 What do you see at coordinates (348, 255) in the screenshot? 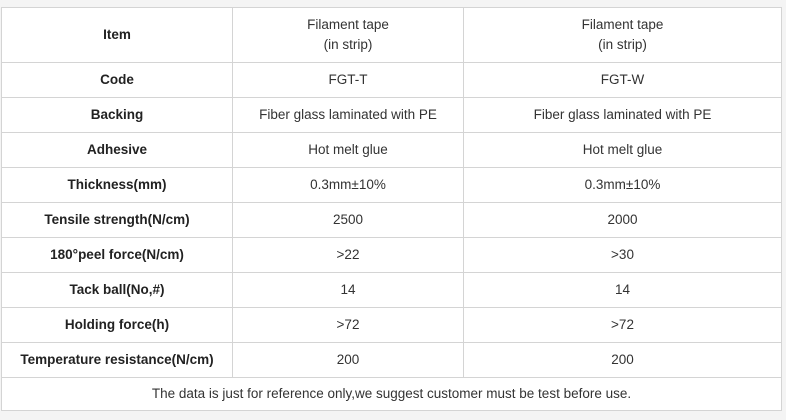
I see `value-ftg-t: >22` at bounding box center [348, 255].